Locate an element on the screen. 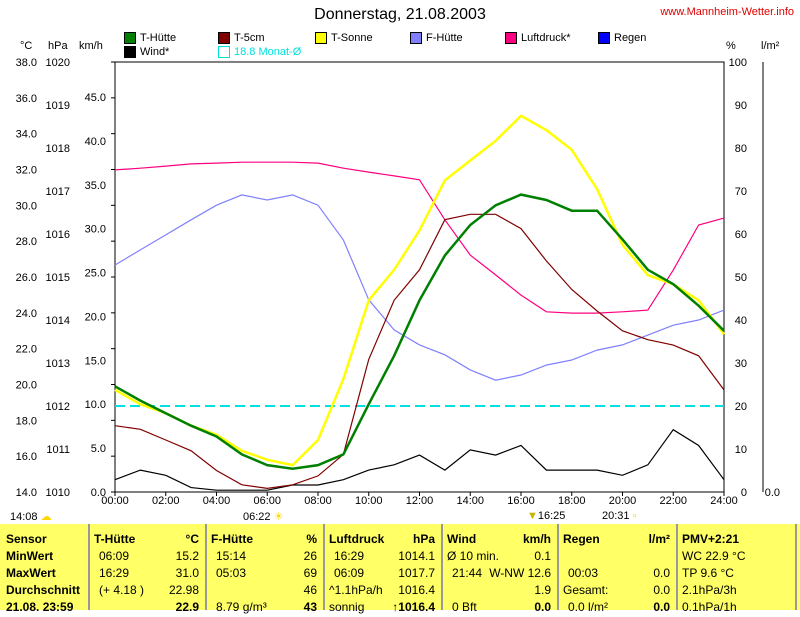 This screenshot has height=617, width=800. unit: km/h is located at coordinates (536, 539).